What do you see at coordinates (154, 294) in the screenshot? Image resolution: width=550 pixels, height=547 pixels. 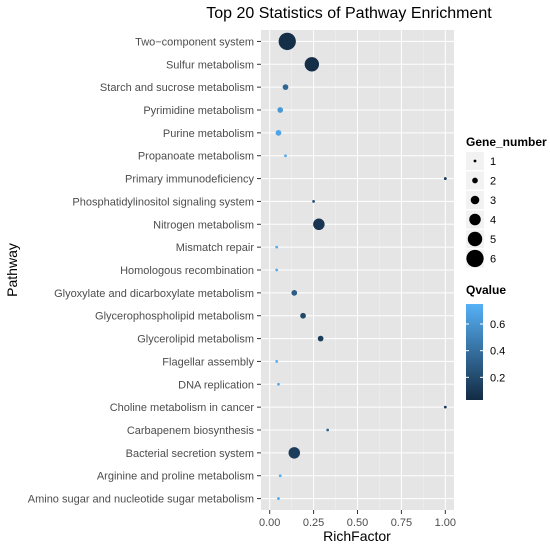 I see `y-tick-label: Glyoxylate and dicarboxylate metabolism` at bounding box center [154, 294].